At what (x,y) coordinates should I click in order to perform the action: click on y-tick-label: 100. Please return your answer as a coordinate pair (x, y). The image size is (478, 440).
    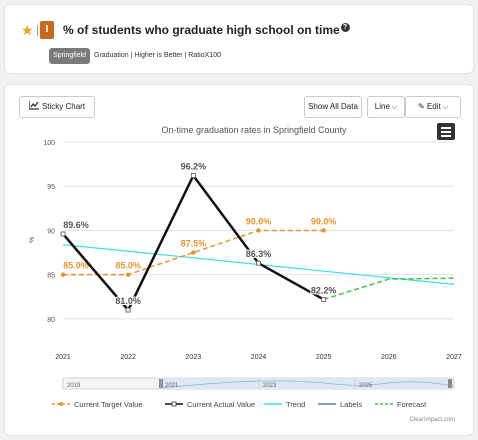
    Looking at the image, I should click on (49, 143).